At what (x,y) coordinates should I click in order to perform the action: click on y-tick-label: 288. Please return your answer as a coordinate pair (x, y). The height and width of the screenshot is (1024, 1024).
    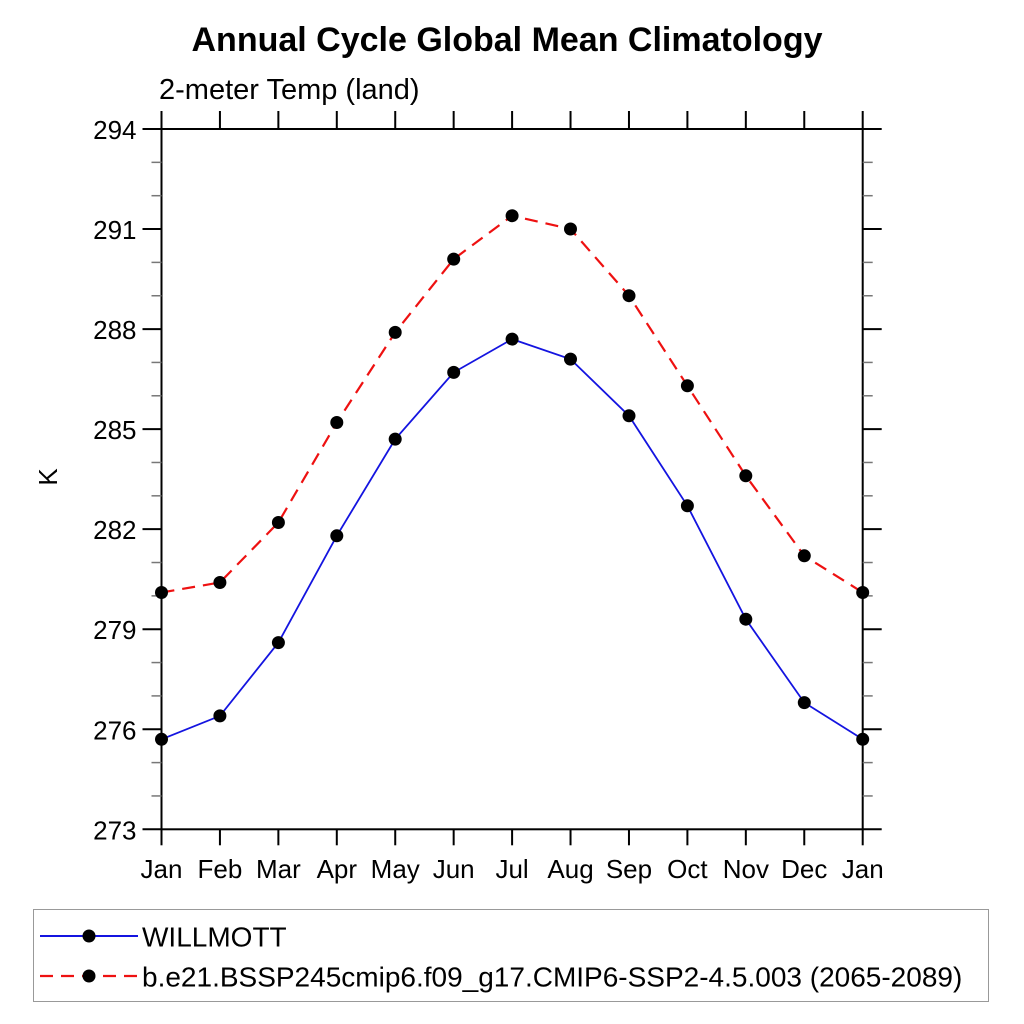
    Looking at the image, I should click on (114, 330).